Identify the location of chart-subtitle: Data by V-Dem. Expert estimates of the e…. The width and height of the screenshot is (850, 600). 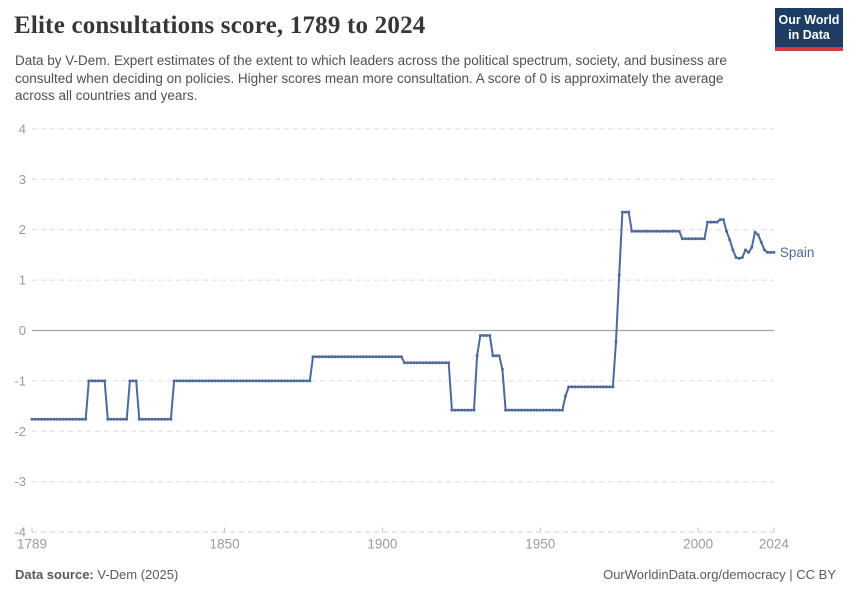
(371, 78).